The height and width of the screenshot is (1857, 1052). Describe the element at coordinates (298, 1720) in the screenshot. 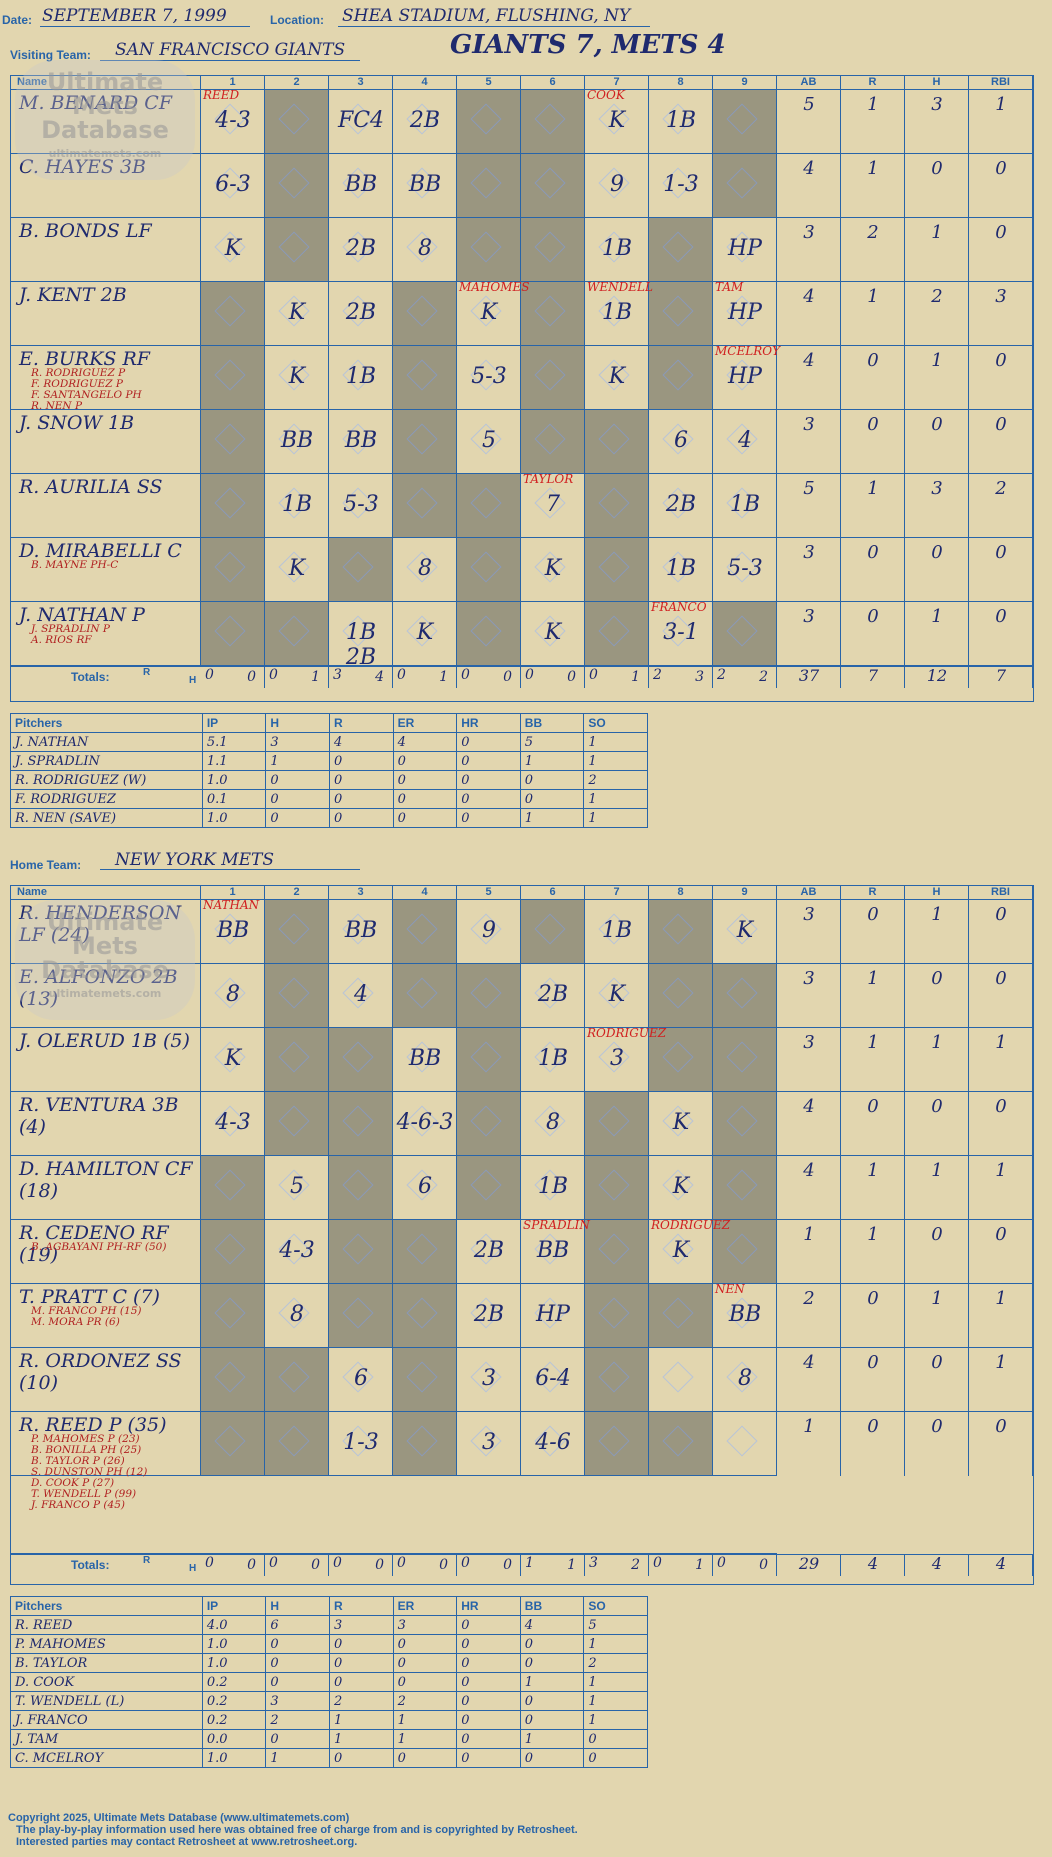

I see `pitcher-stat: 2` at that location.